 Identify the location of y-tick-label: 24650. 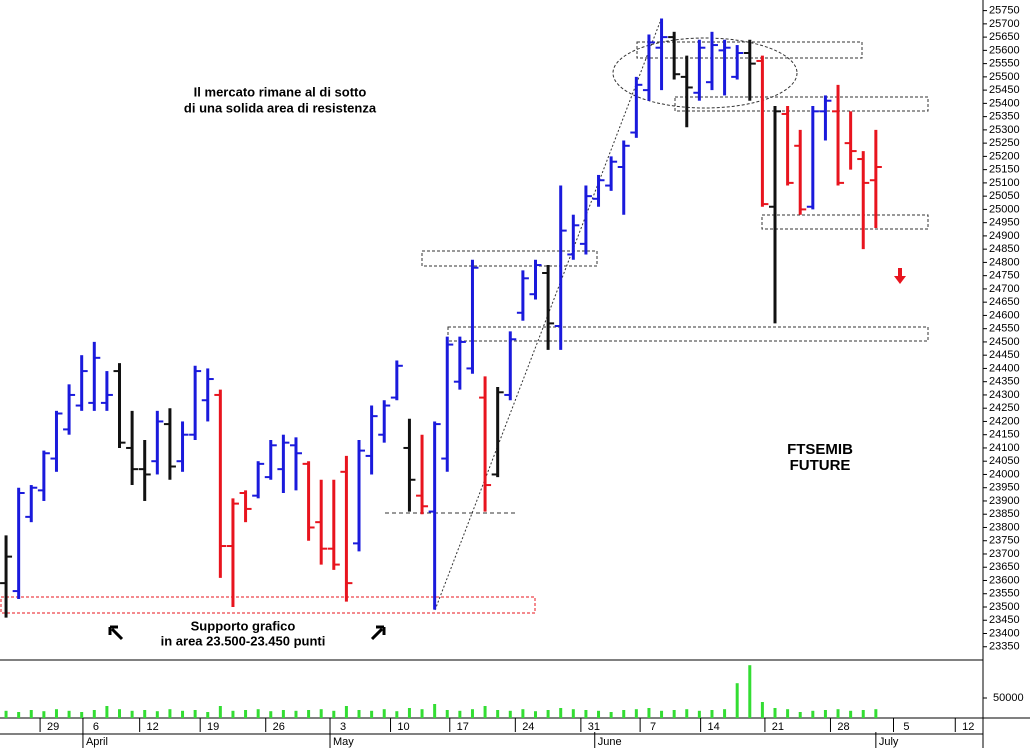
(1004, 302).